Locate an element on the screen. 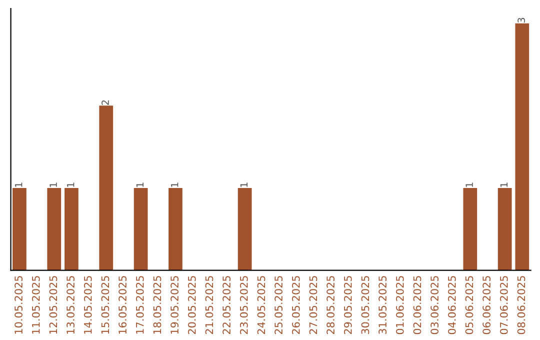  x-tick-label: 22.05.2025 is located at coordinates (226, 305).